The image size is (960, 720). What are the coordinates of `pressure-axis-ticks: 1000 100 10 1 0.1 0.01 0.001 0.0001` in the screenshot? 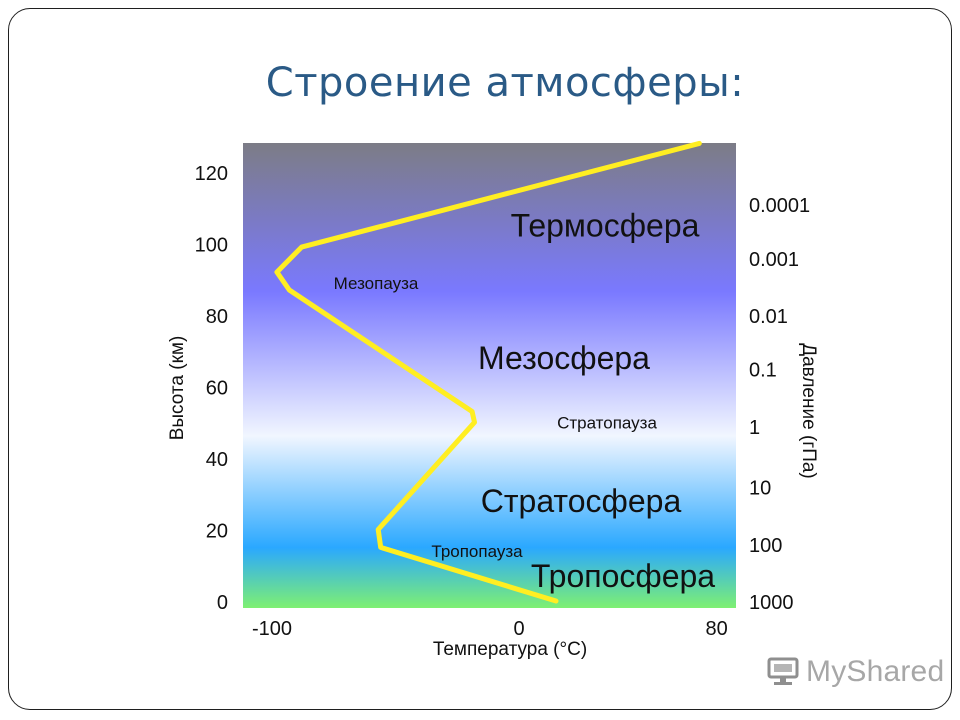 It's located at (779, 404).